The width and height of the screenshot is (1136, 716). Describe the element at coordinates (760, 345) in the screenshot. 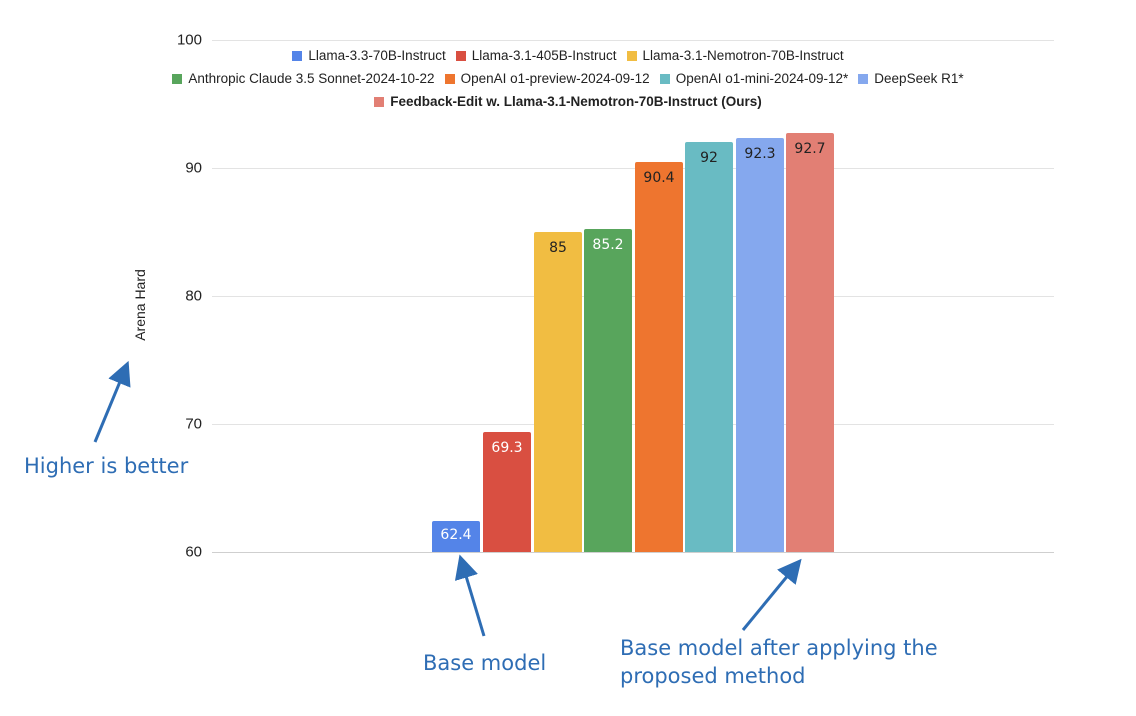

I see `bar-deepseek-r1: 92.3` at that location.